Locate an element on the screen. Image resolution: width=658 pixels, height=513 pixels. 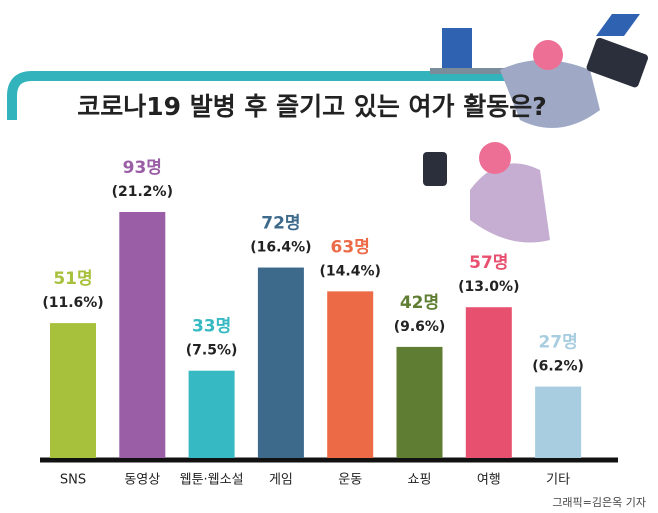
value-label: 57명 is located at coordinates (488, 263).